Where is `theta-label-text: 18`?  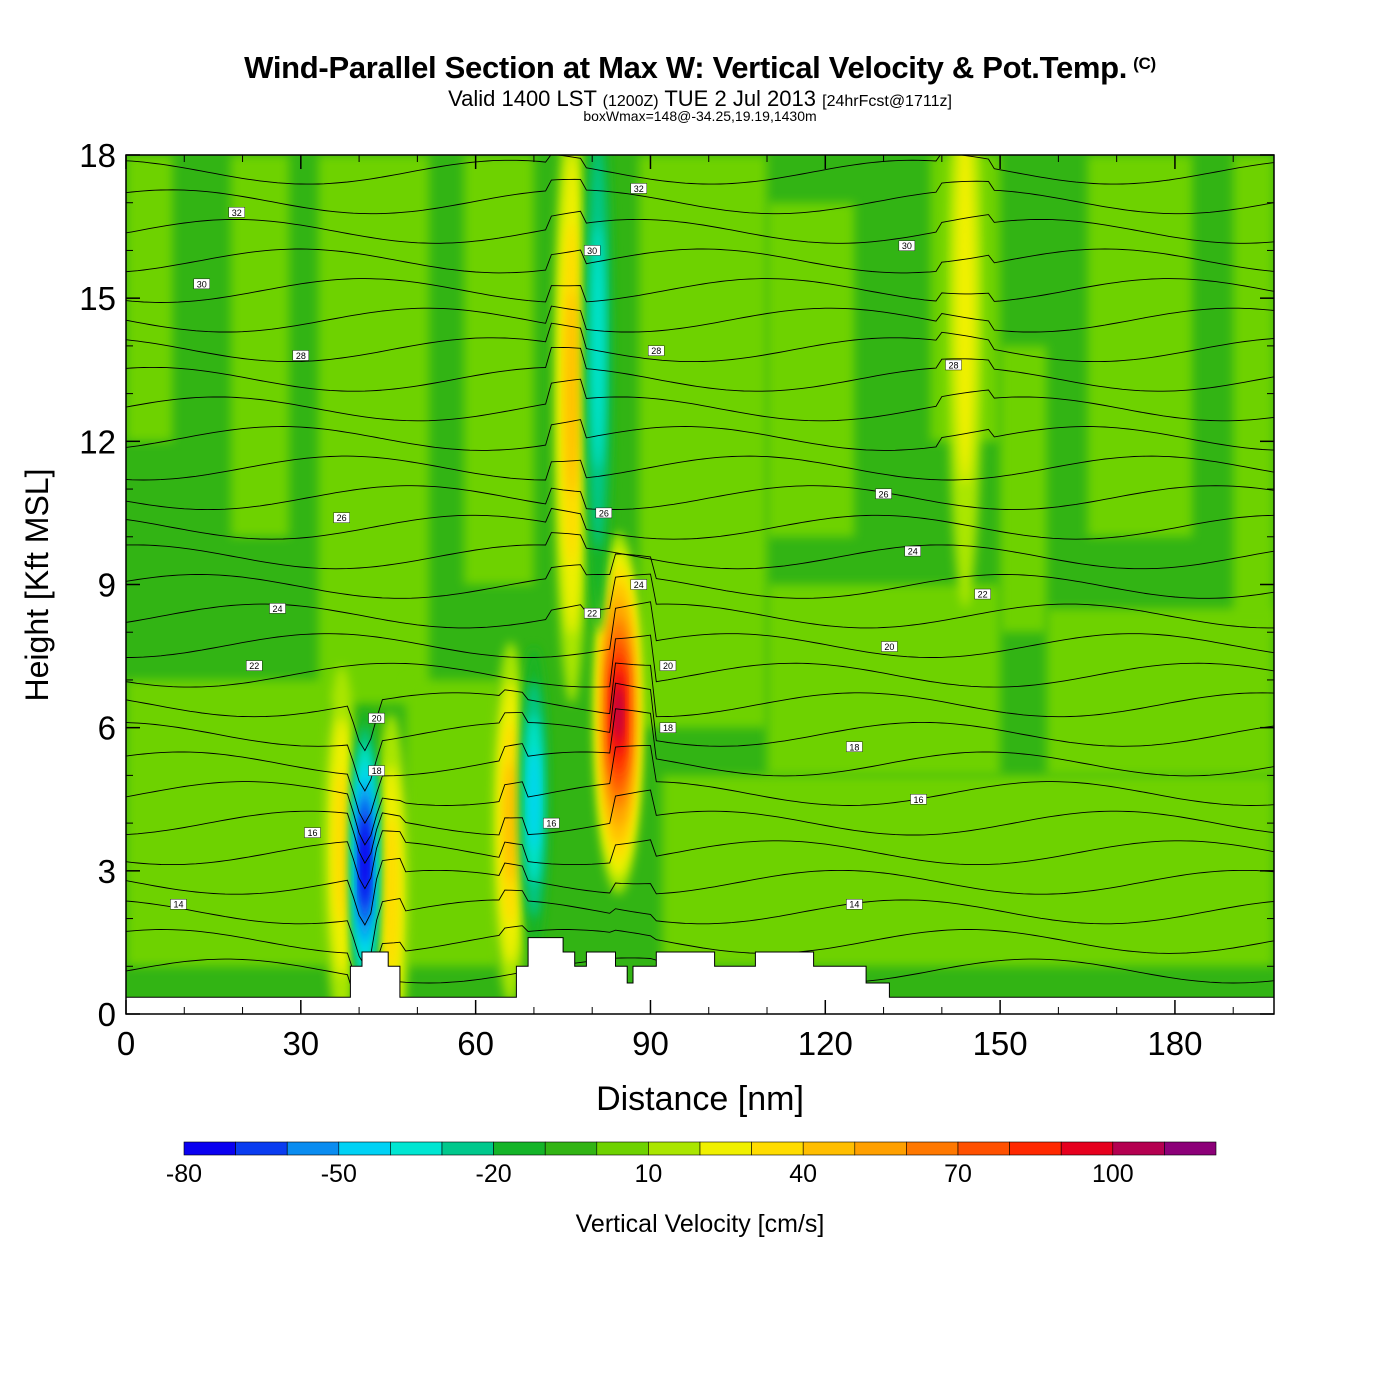 theta-label-text: 18 is located at coordinates (854, 747).